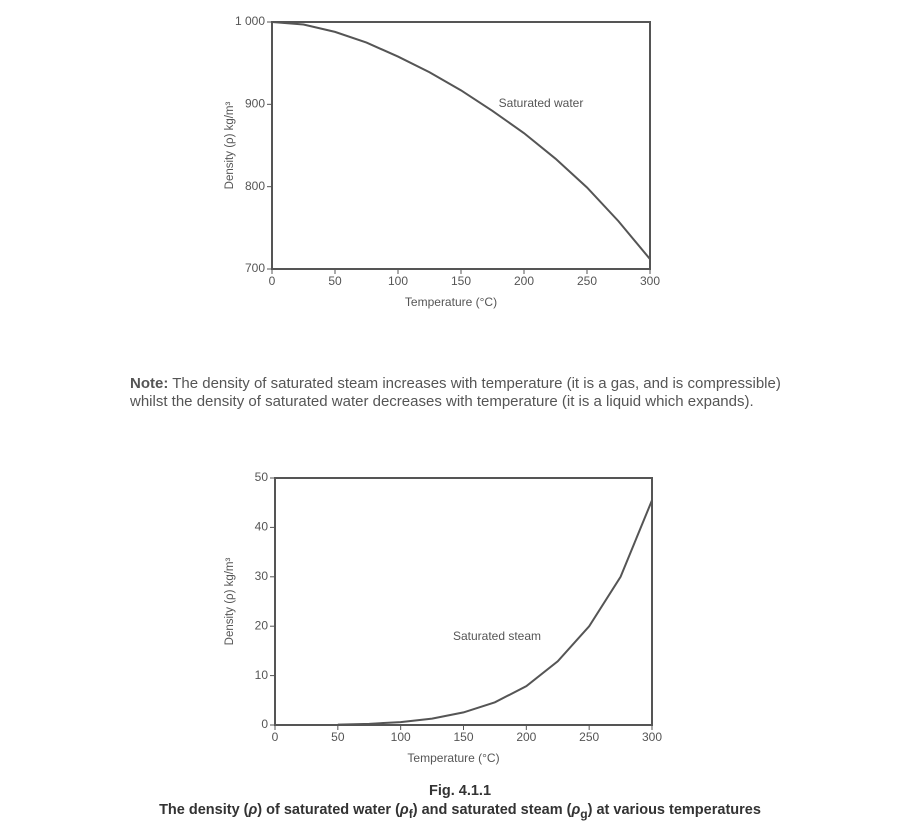 The width and height of the screenshot is (900, 838). Describe the element at coordinates (262, 625) in the screenshot. I see `y-tick-label: 20` at that location.